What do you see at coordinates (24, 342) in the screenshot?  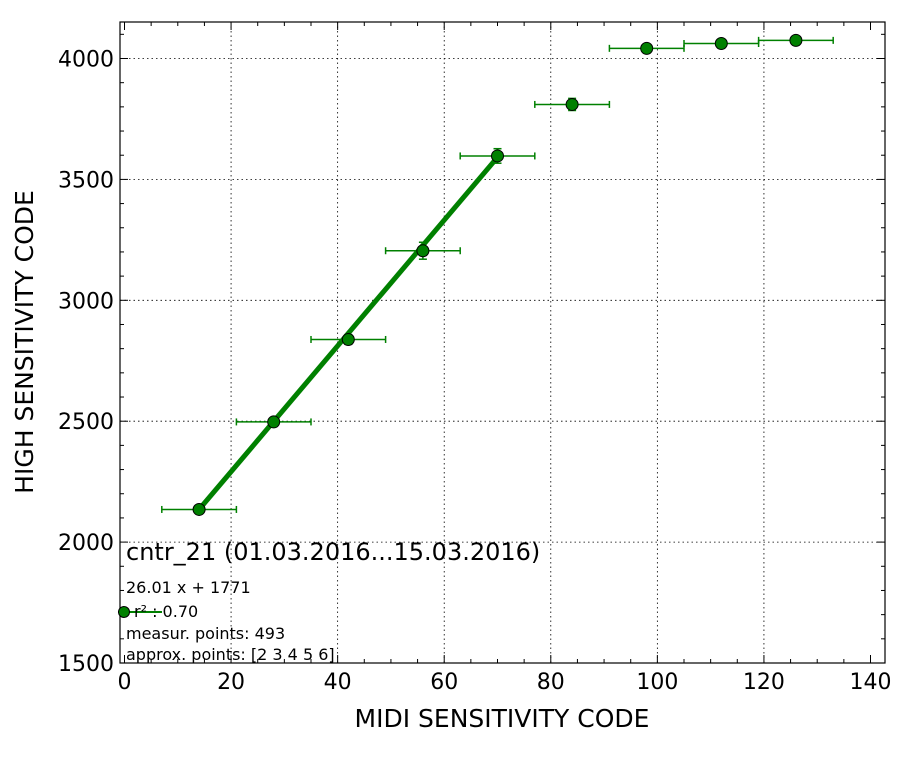 I see `y-axis-label: HIGH SENSITIVITY CODE` at bounding box center [24, 342].